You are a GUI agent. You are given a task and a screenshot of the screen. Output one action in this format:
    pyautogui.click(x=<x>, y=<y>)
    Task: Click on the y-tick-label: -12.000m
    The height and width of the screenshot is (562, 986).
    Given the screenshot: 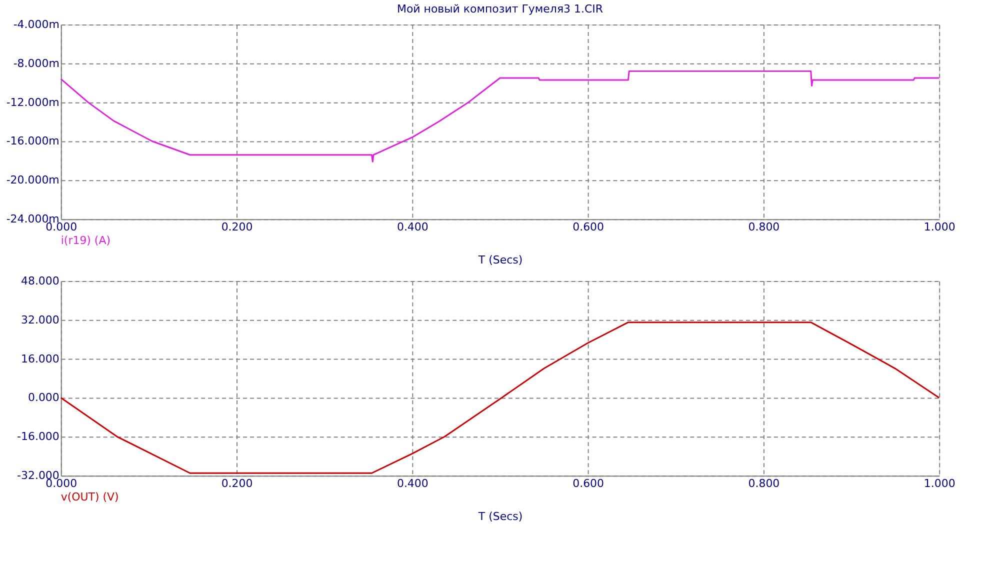 What is the action you would take?
    pyautogui.click(x=33, y=102)
    